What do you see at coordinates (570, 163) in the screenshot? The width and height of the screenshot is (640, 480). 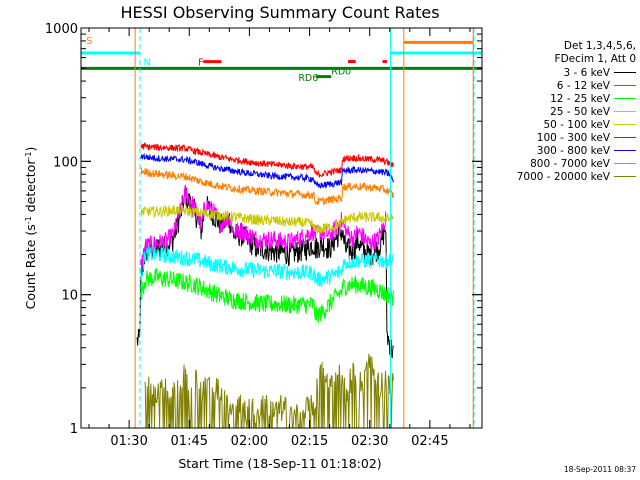 I see `legend-label: 800 - 7000 keV` at bounding box center [570, 163].